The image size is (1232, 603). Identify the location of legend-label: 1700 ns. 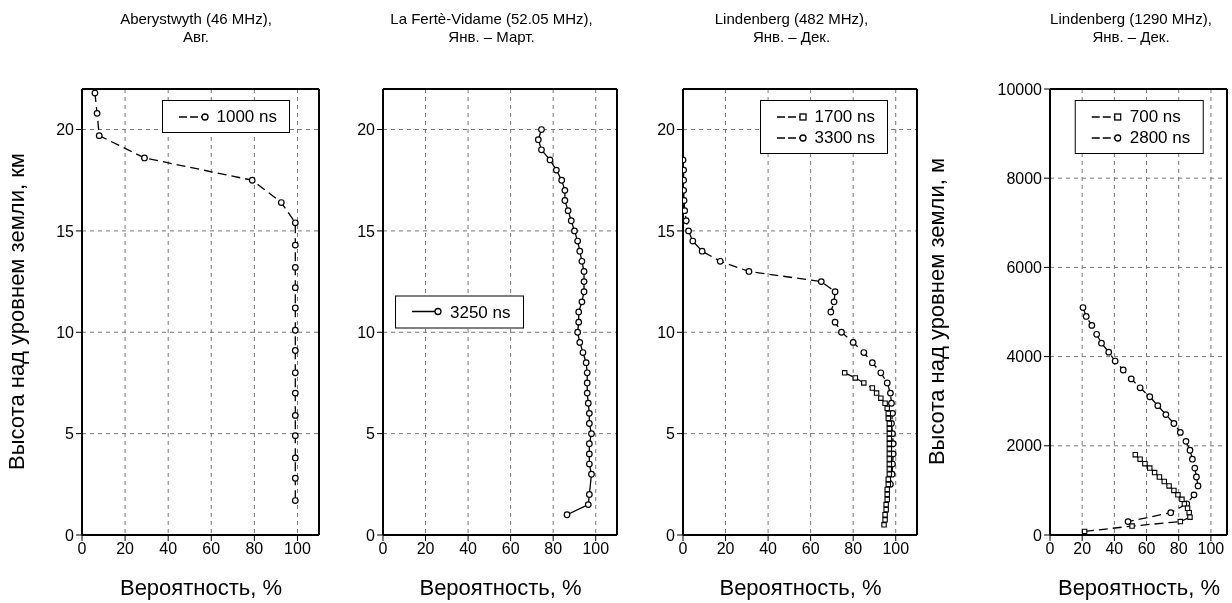
(844, 116).